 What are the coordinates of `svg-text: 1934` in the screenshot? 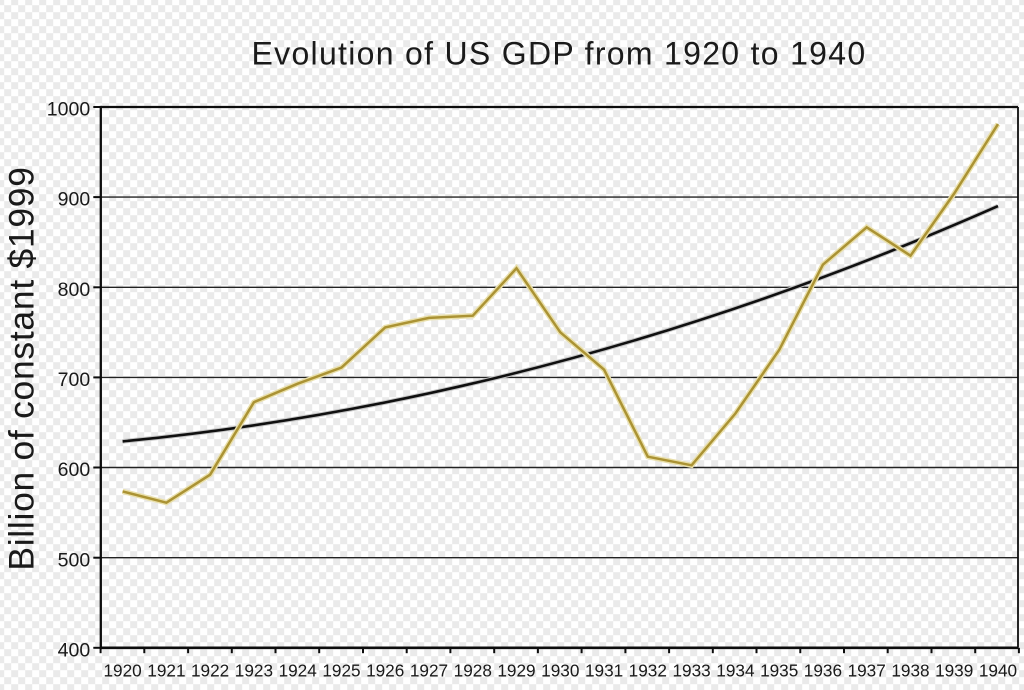 It's located at (735, 671).